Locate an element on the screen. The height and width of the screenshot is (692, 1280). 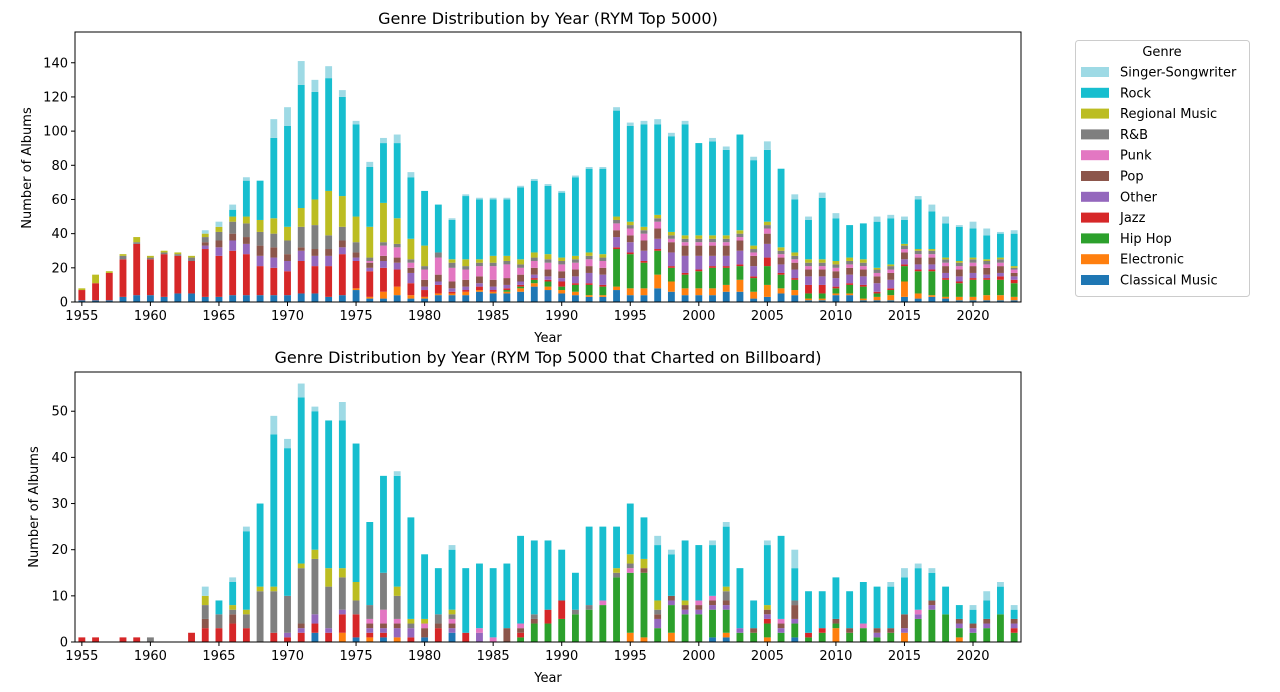
bar-hip-hop-2004 is located at coordinates (754, 285).